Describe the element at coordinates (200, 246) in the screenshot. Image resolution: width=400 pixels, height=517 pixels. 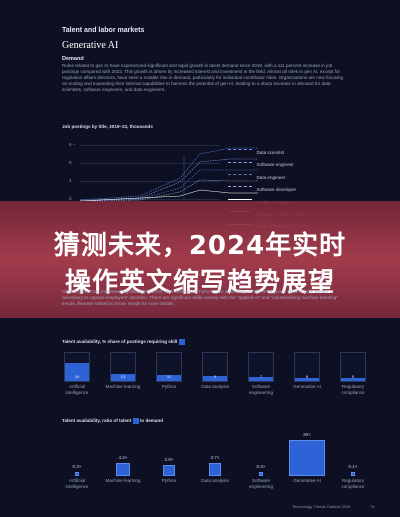
I see `banner-headline-1: 猜测未来，2024年实时` at that location.